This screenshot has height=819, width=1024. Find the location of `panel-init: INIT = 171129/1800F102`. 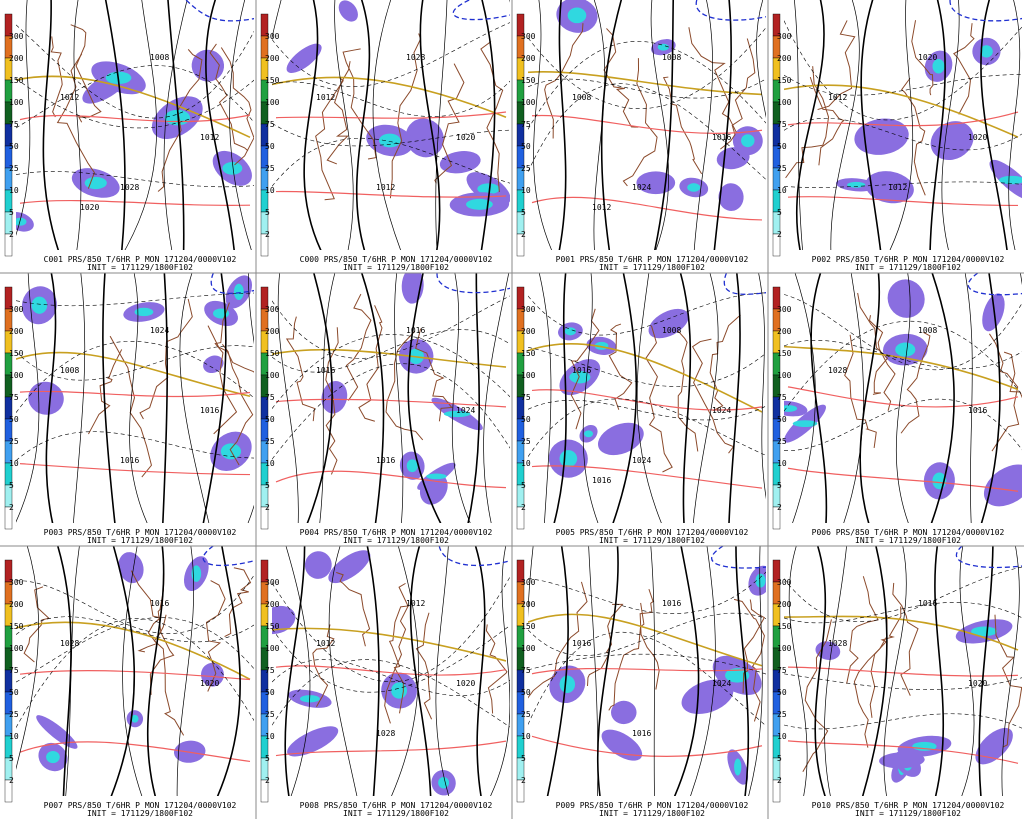

panel-init: INIT = 171129/1800F102 is located at coordinates (140, 813).